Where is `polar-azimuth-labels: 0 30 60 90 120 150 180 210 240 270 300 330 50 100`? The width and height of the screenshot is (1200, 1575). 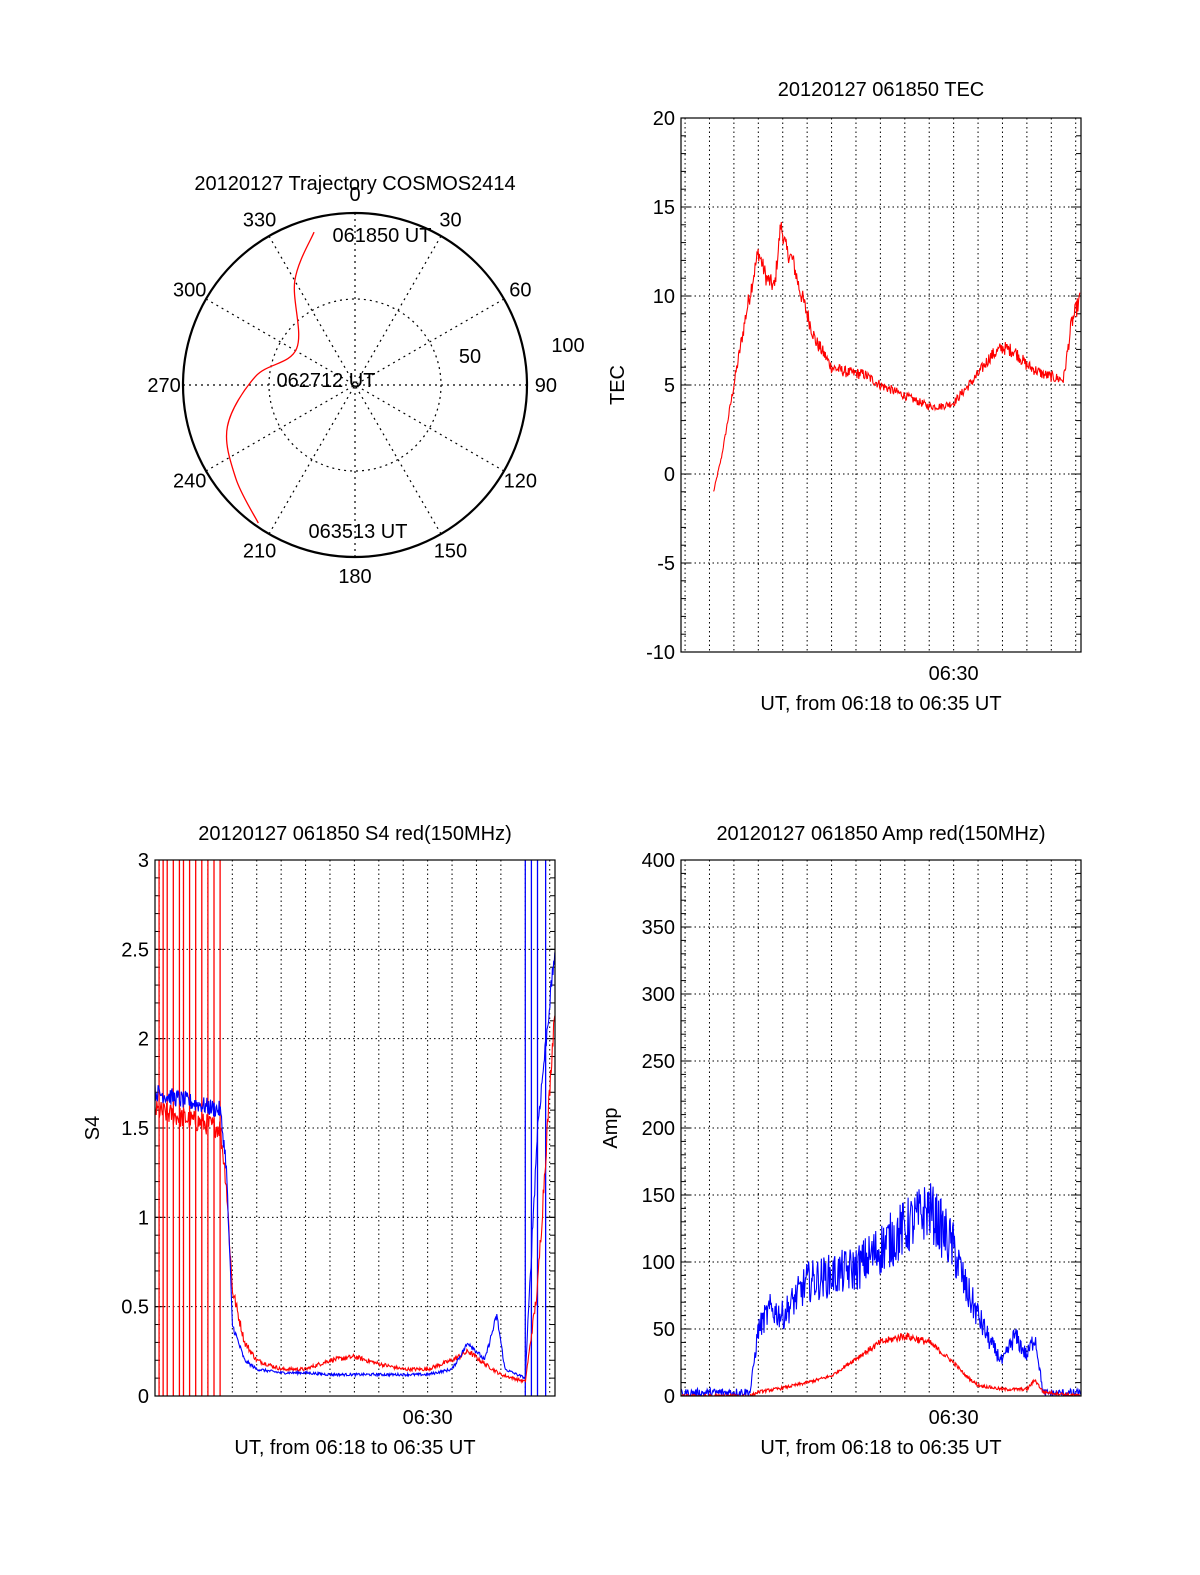 polar-azimuth-labels: 0 30 60 90 120 150 180 210 240 270 300 330 50 100 is located at coordinates (365, 386).